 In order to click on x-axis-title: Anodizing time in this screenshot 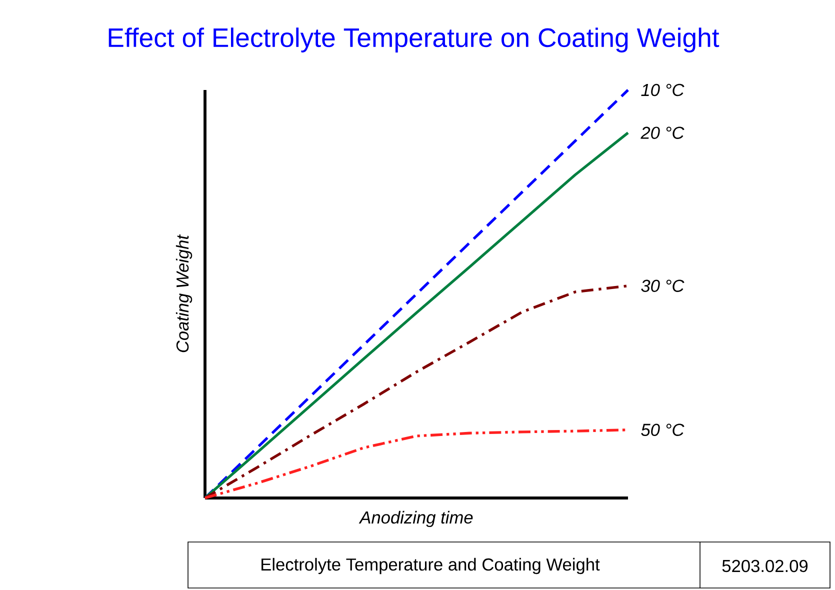, I will do `click(415, 519)`.